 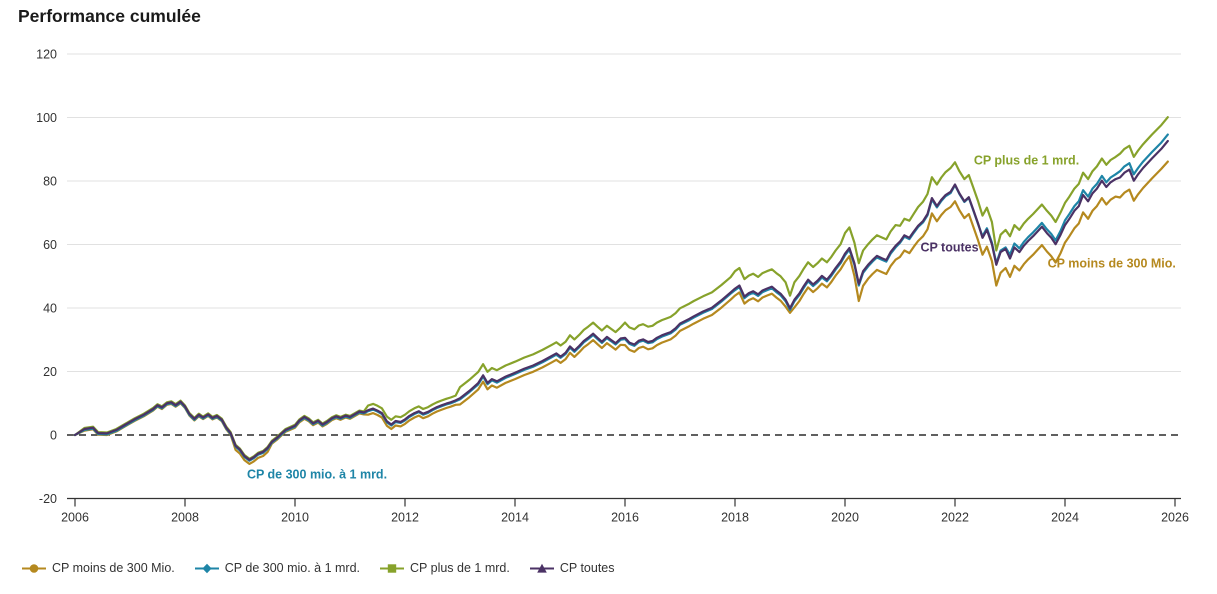 What do you see at coordinates (317, 475) in the screenshot?
I see `series-annotation-de300a1: CP de 300 mio. à 1 mrd.` at bounding box center [317, 475].